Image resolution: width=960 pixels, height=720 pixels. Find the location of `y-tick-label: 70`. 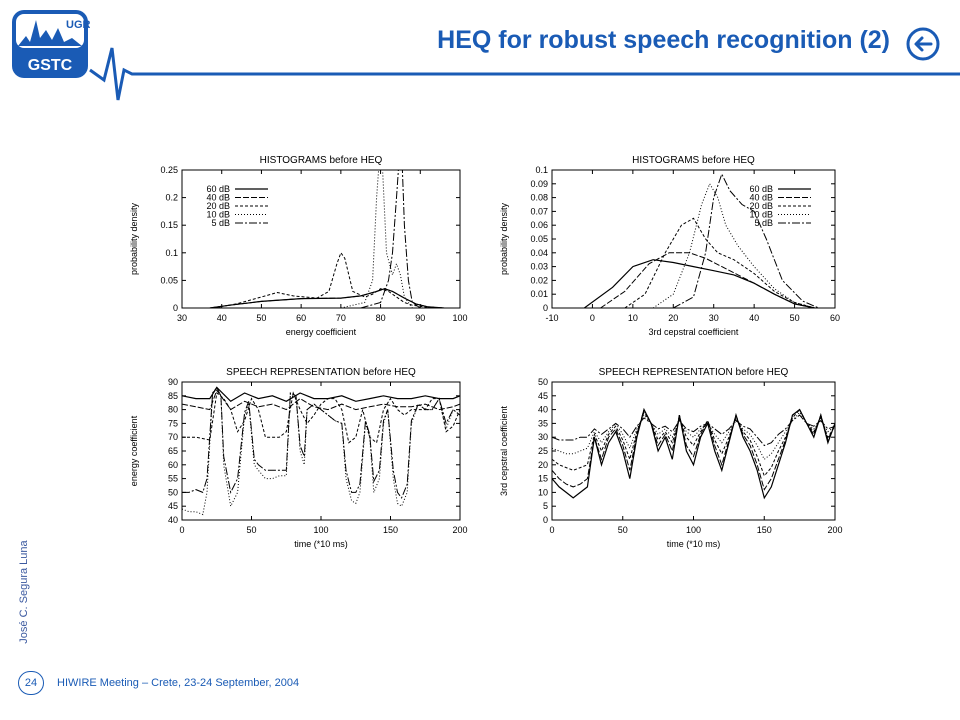

y-tick-label: 70 is located at coordinates (173, 437).